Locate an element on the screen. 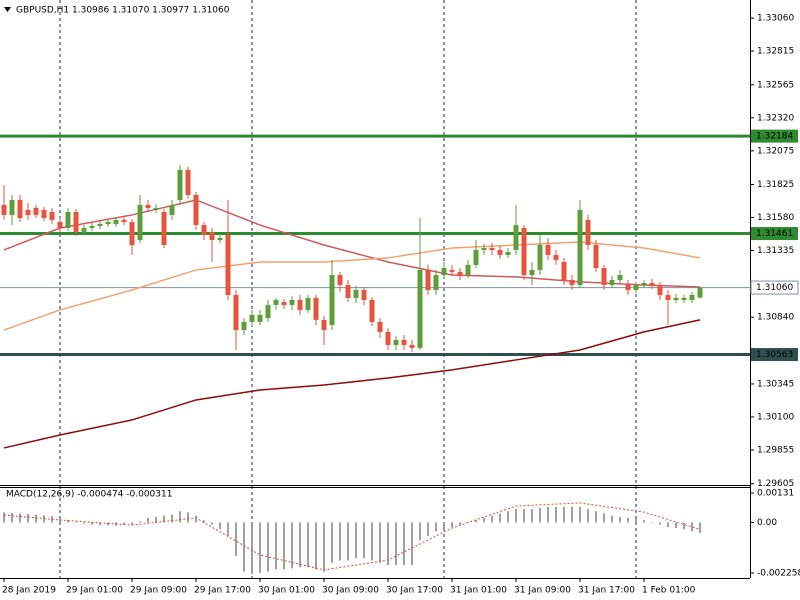 The width and height of the screenshot is (800, 600). level-label-box is located at coordinates (774, 355).